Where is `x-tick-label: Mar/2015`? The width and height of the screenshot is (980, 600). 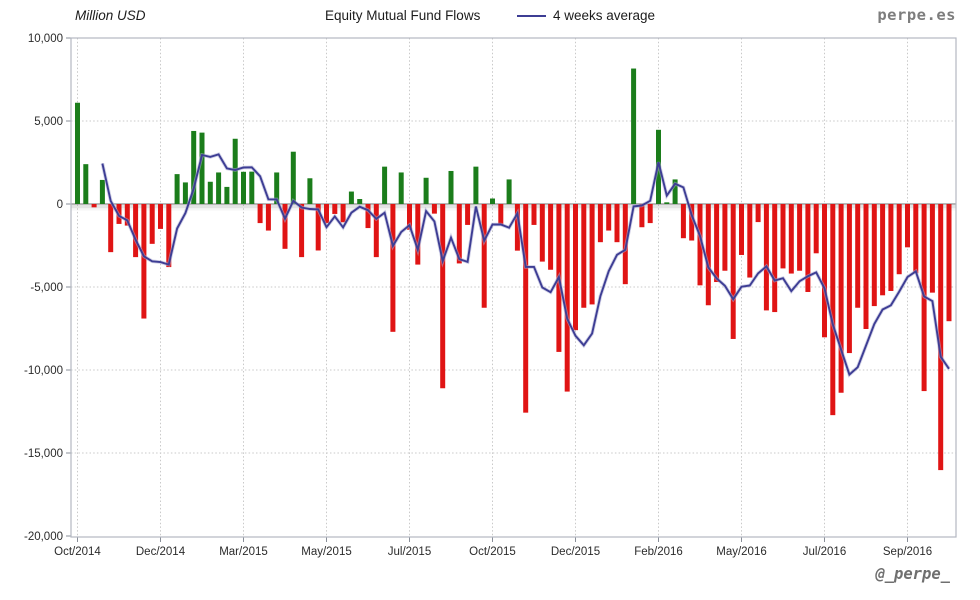 x-tick-label: Mar/2015 is located at coordinates (243, 552).